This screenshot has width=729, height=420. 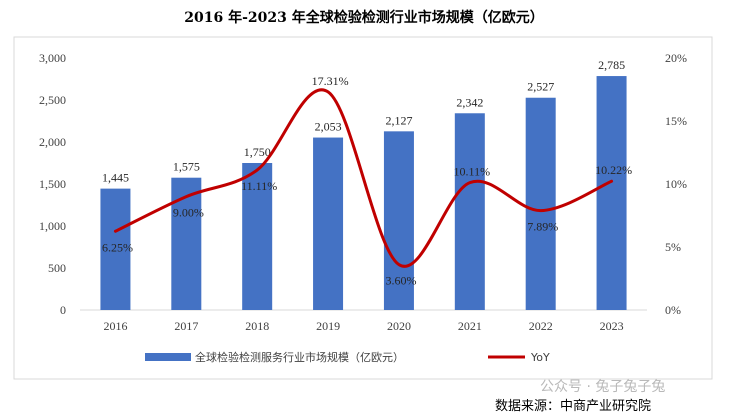 I want to click on left-tick-label: 2,500, so click(x=52, y=100).